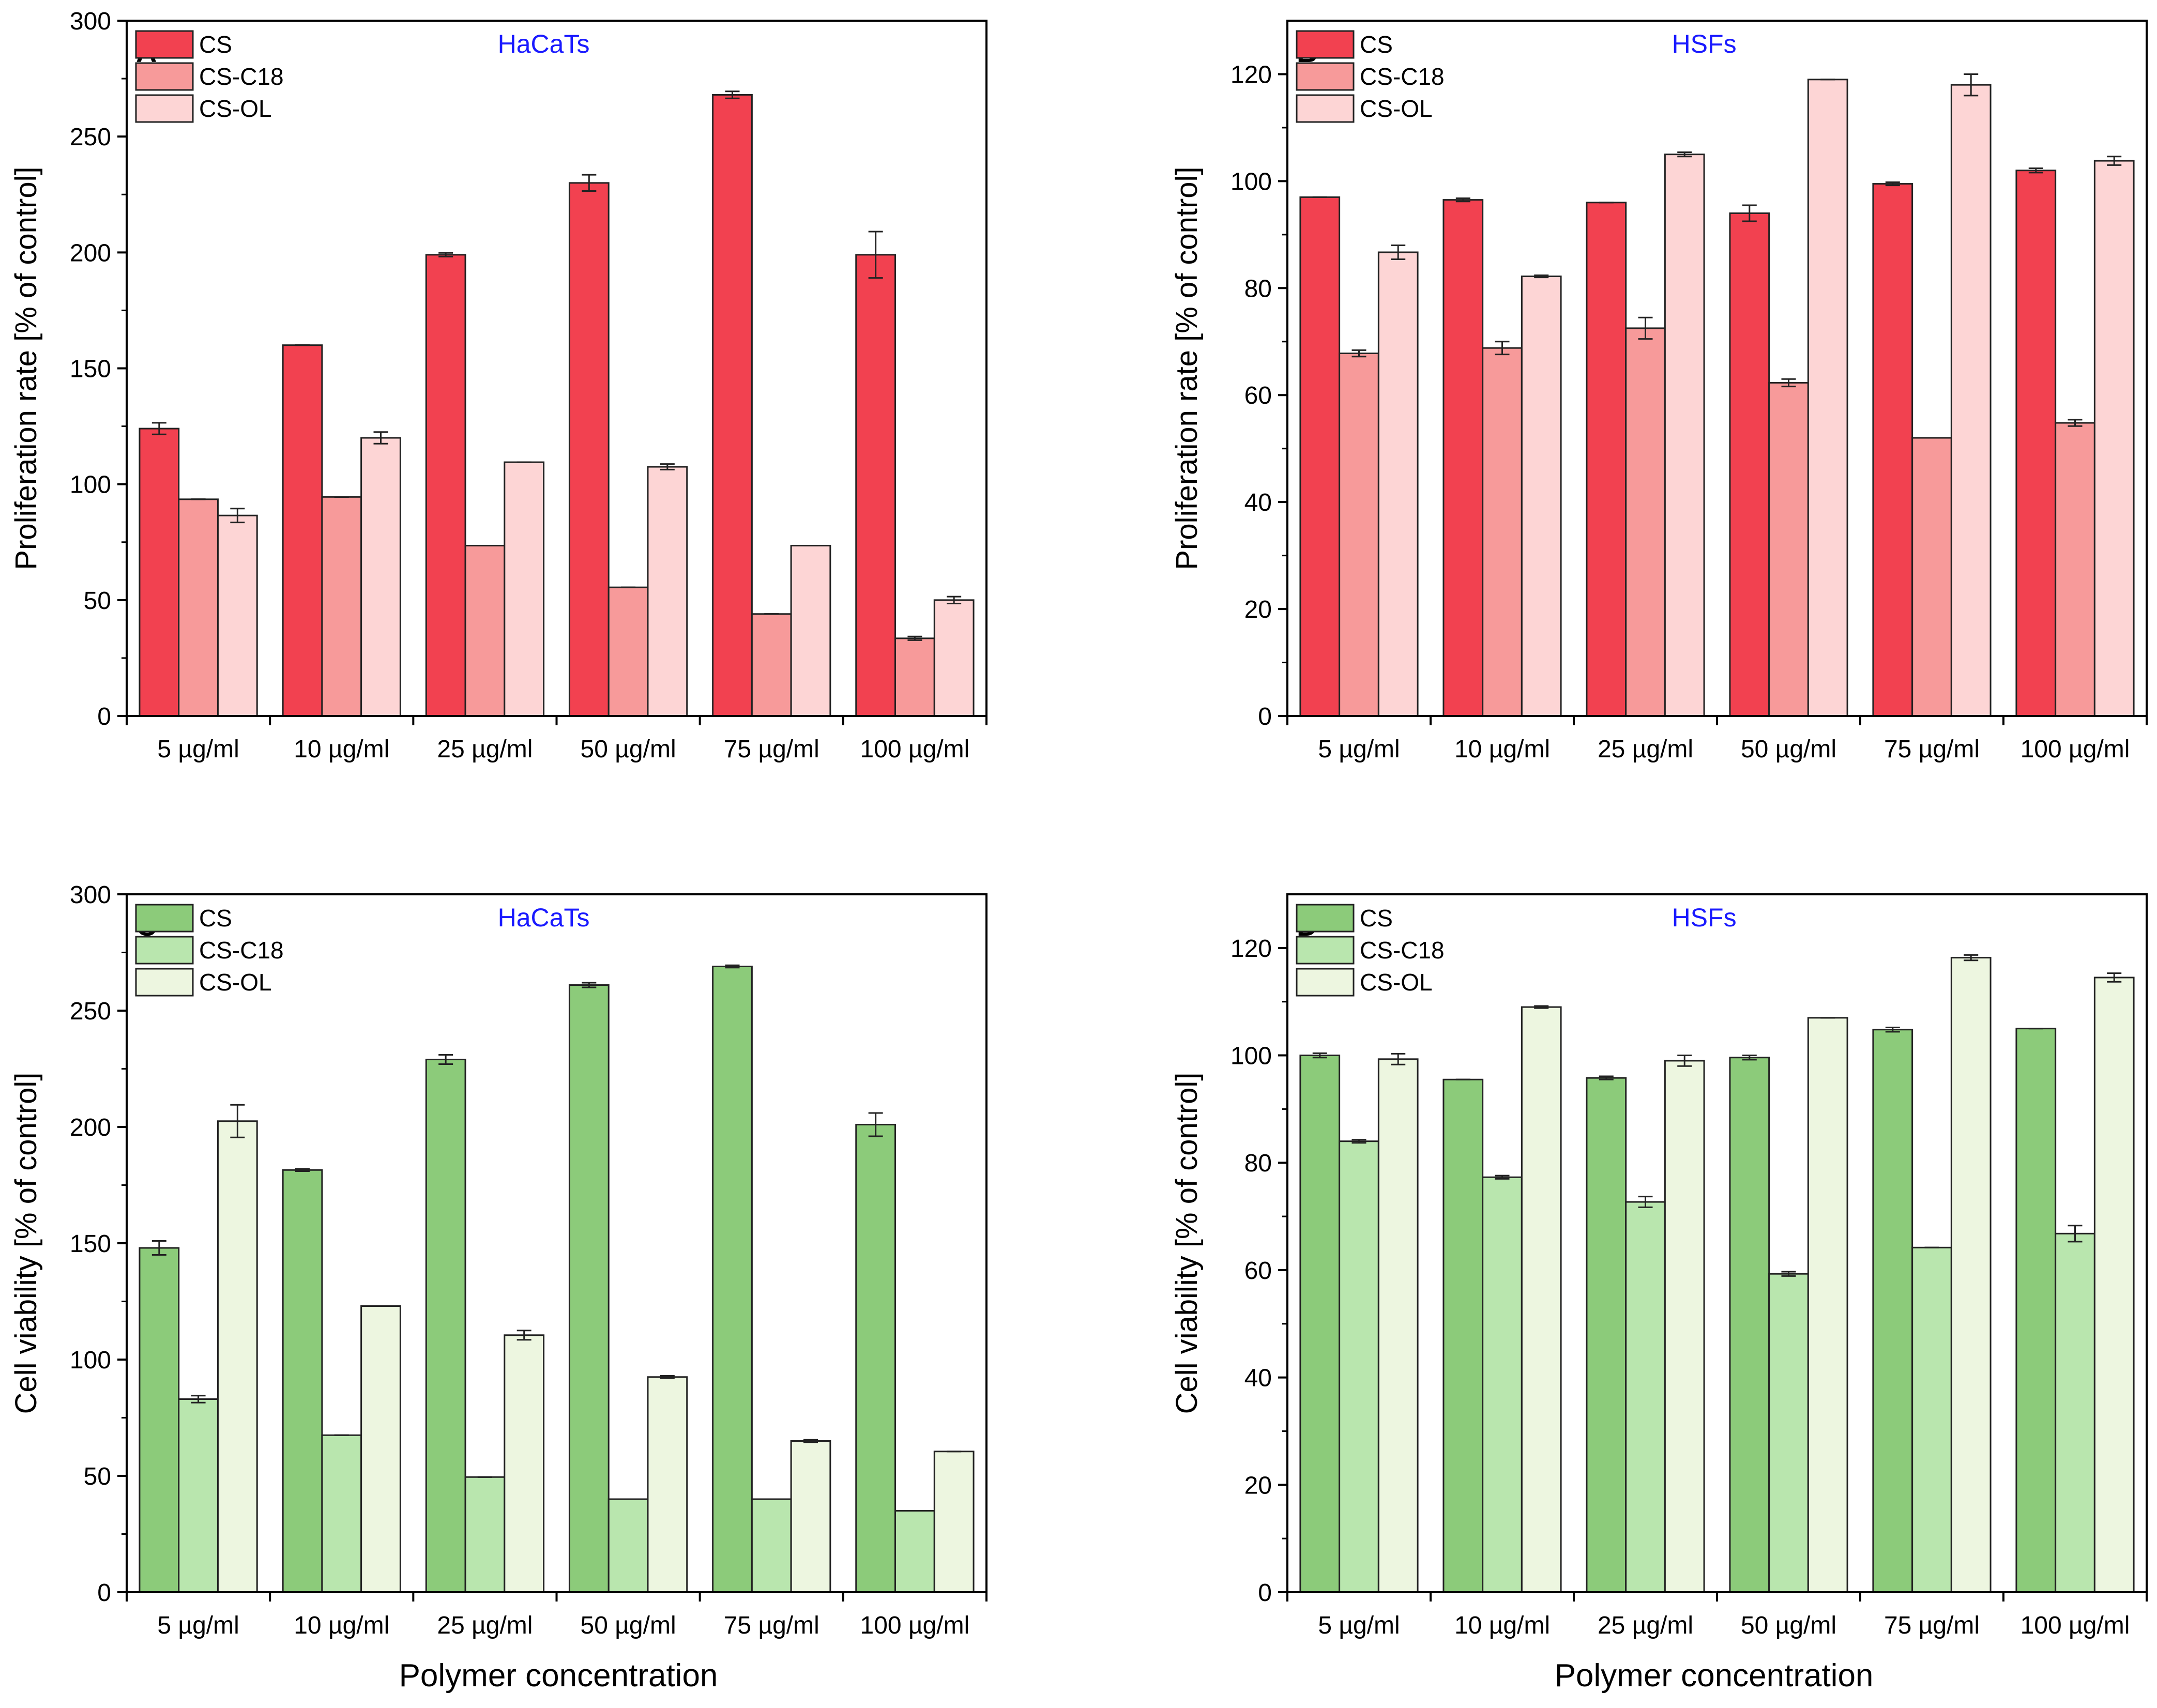 The width and height of the screenshot is (2157, 1708). I want to click on y-tick-label: 60, so click(1258, 395).